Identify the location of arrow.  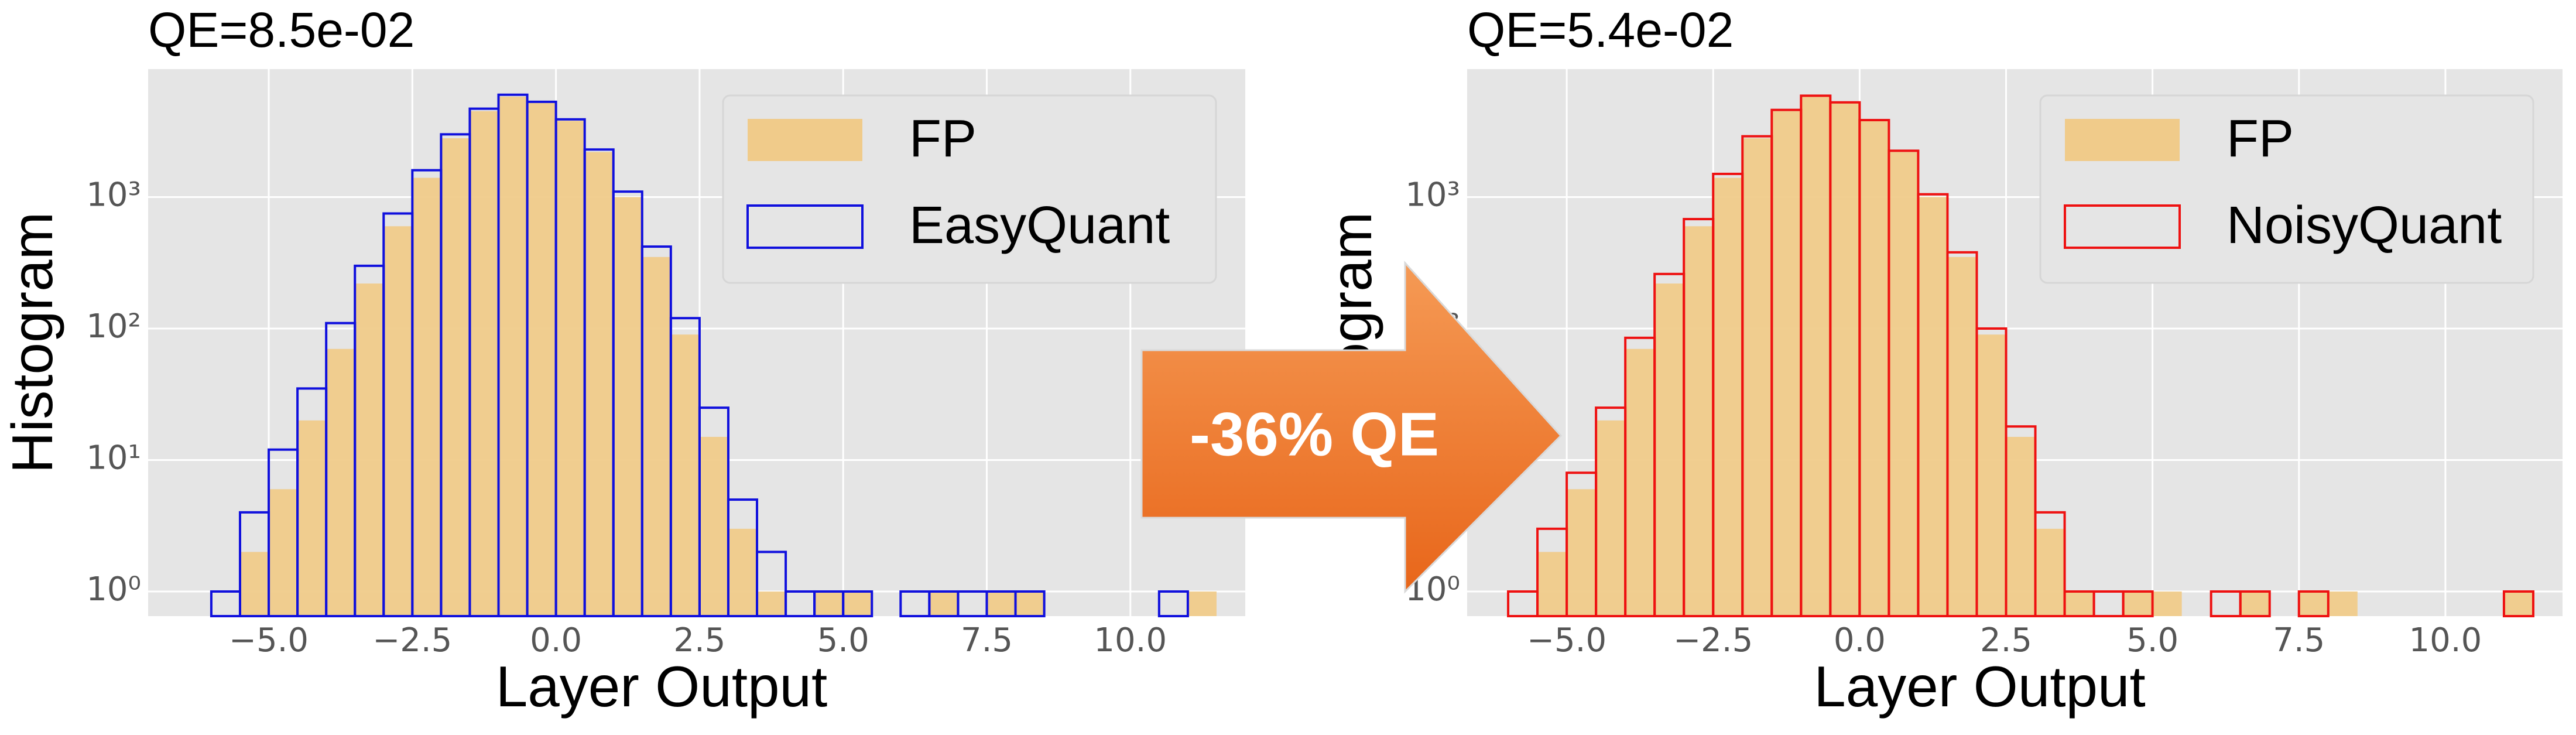
(1351, 428).